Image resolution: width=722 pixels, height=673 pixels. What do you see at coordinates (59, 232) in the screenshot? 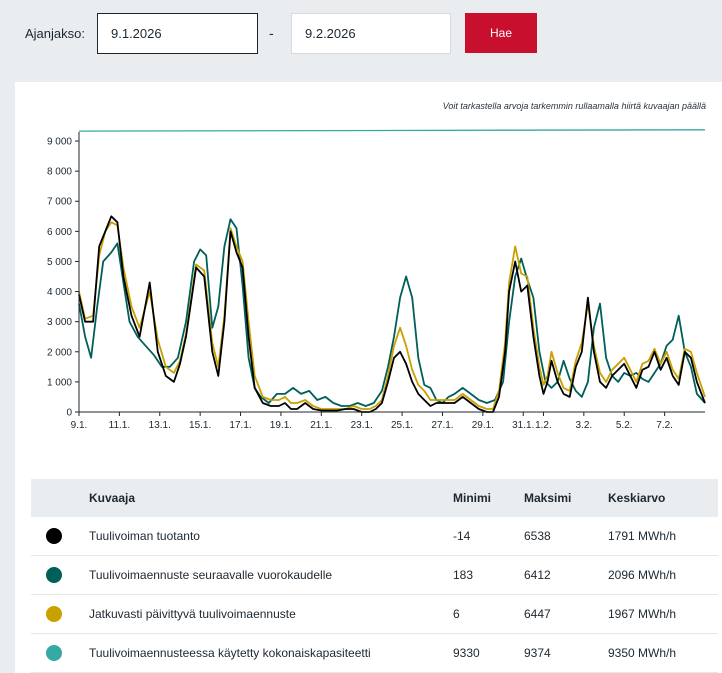
I see `y-tick-label: 6 000` at bounding box center [59, 232].